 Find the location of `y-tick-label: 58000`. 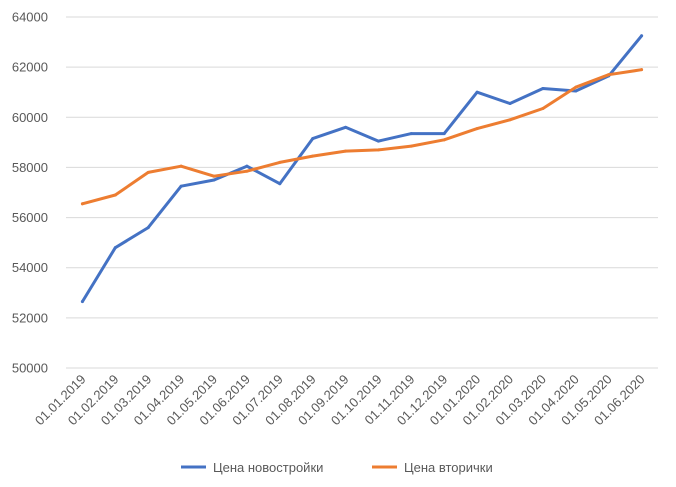

y-tick-label: 58000 is located at coordinates (30, 167).